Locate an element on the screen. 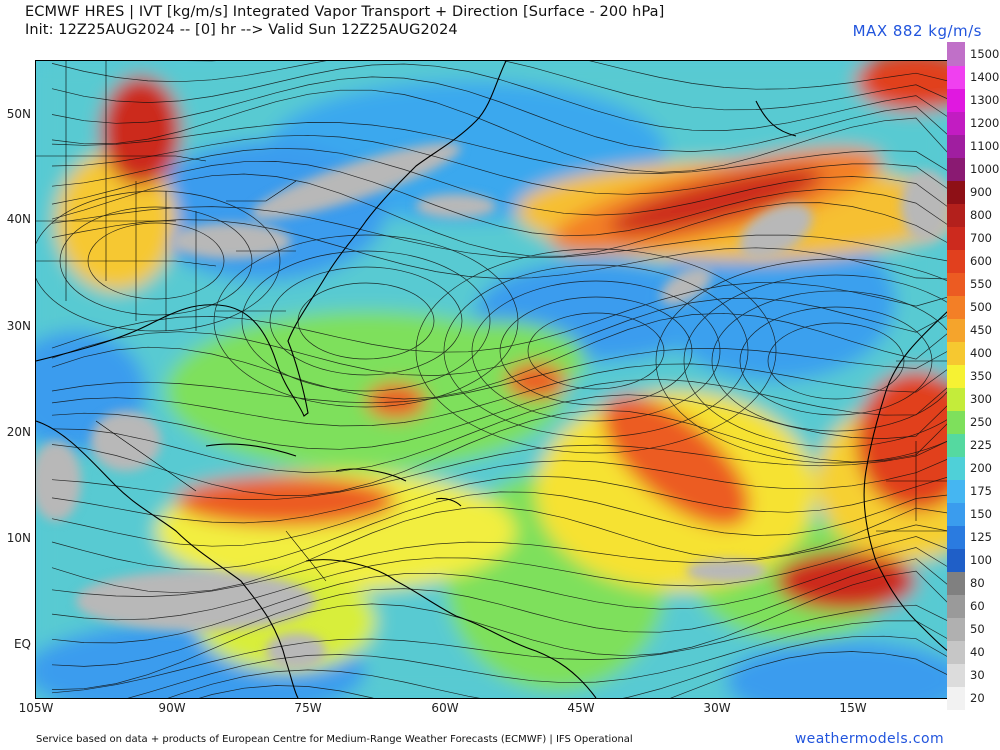  lon-label: 90W is located at coordinates (172, 708).